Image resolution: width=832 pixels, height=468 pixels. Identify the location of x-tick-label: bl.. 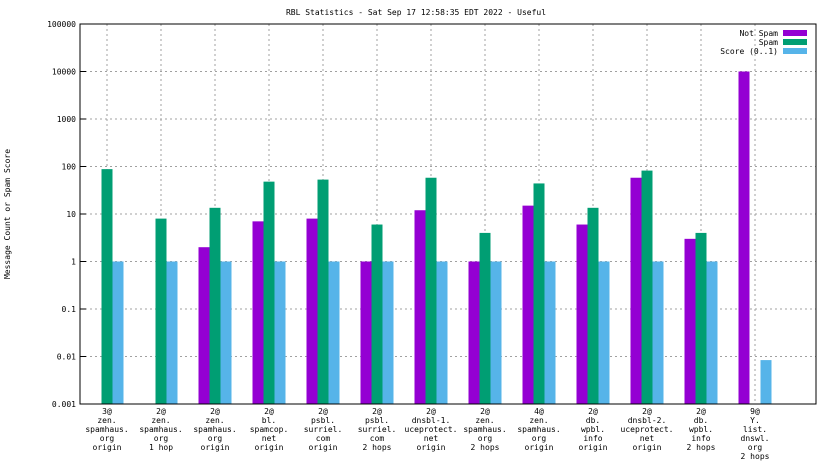
(269, 420).